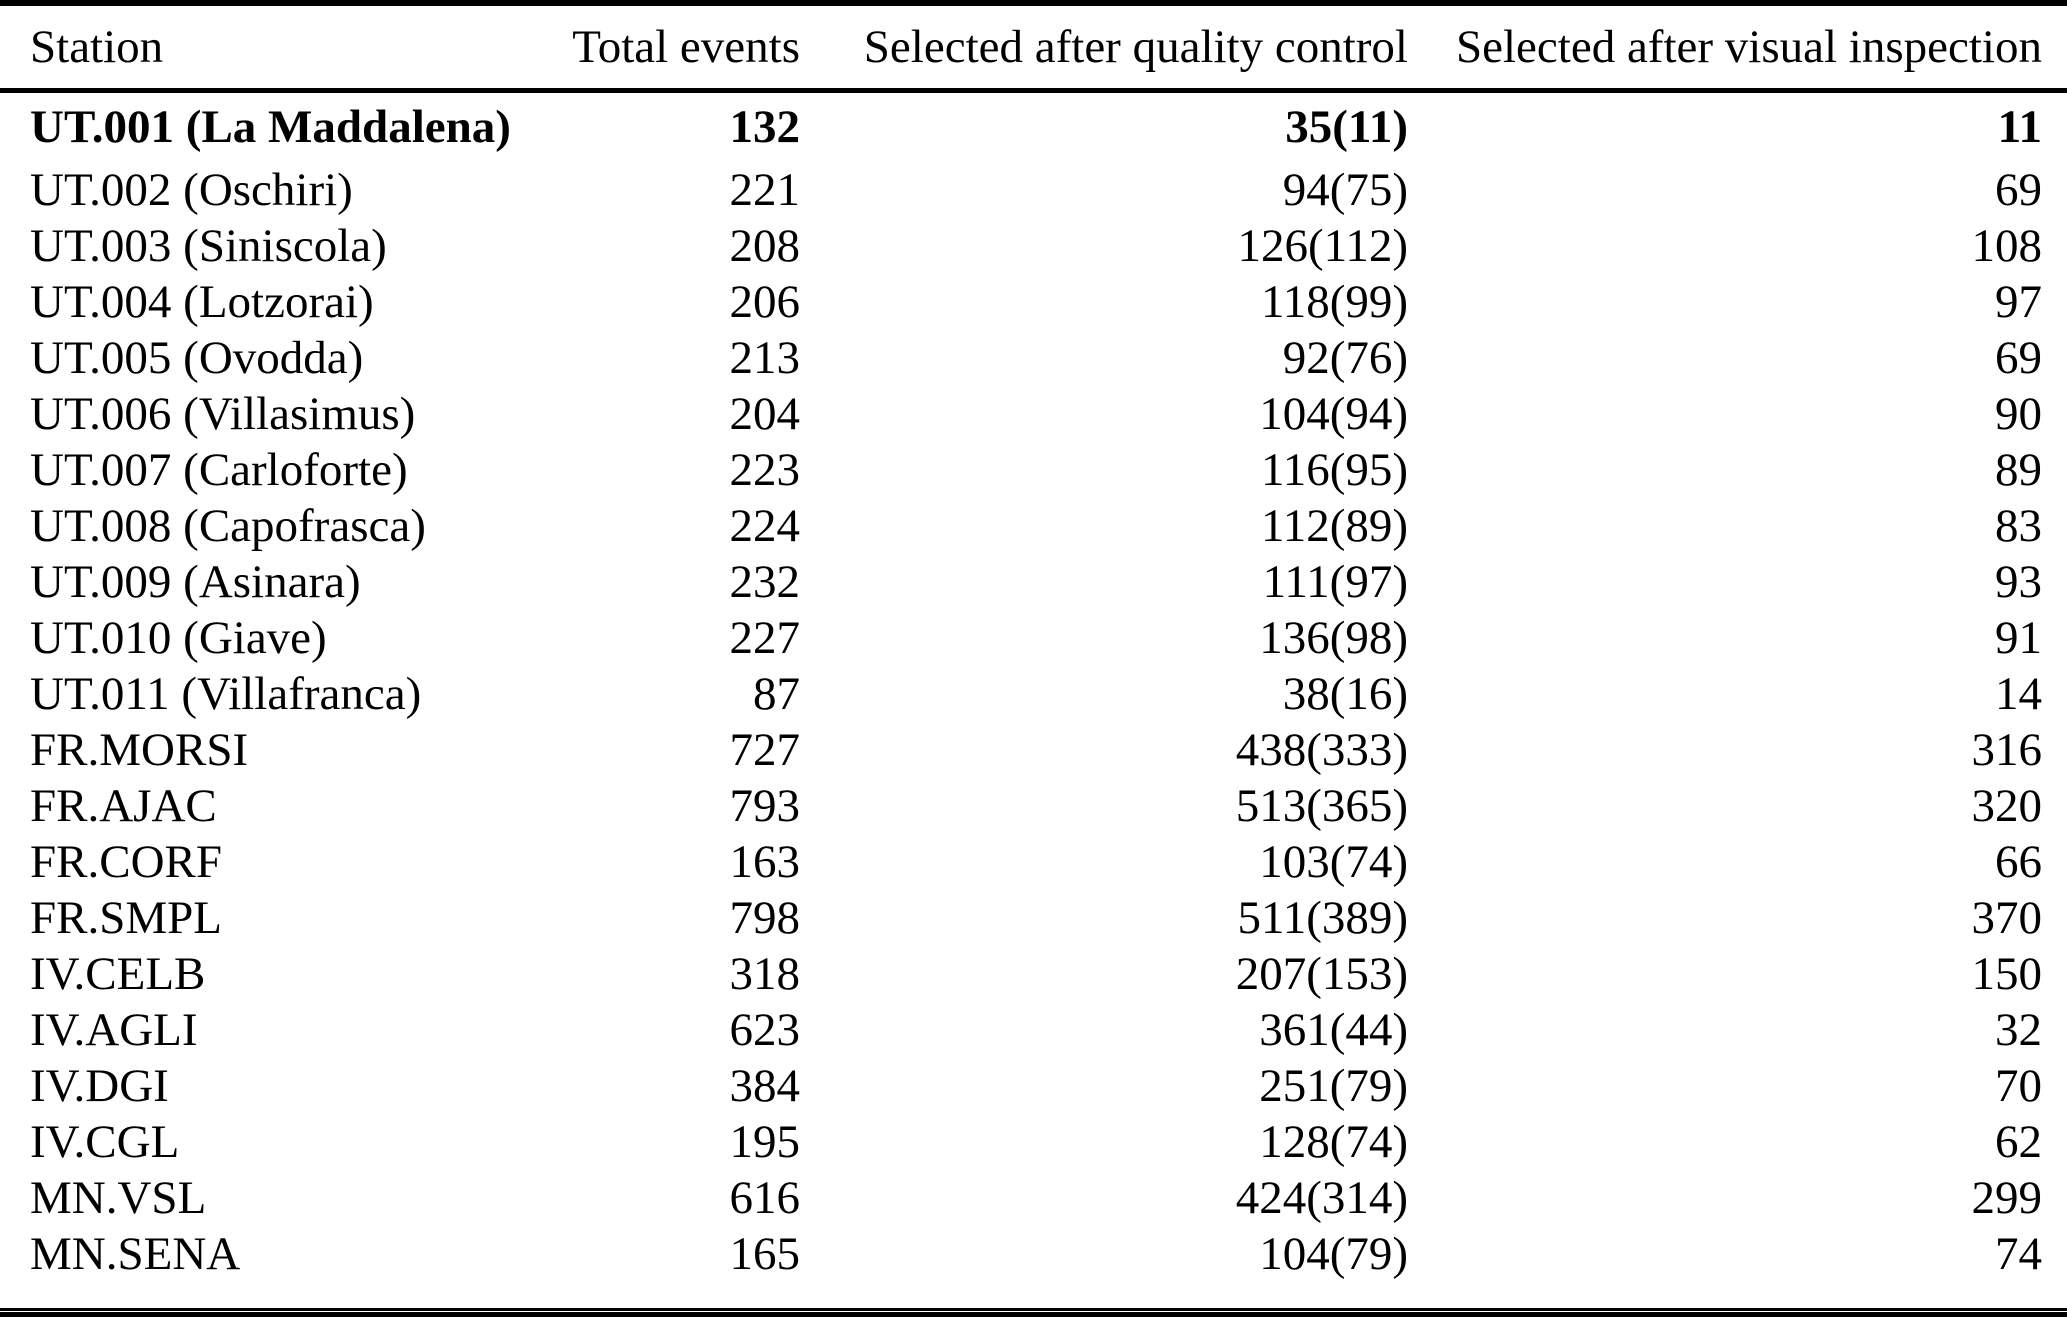 The image size is (2067, 1317). What do you see at coordinates (765, 1142) in the screenshot?
I see `cell-total: 195` at bounding box center [765, 1142].